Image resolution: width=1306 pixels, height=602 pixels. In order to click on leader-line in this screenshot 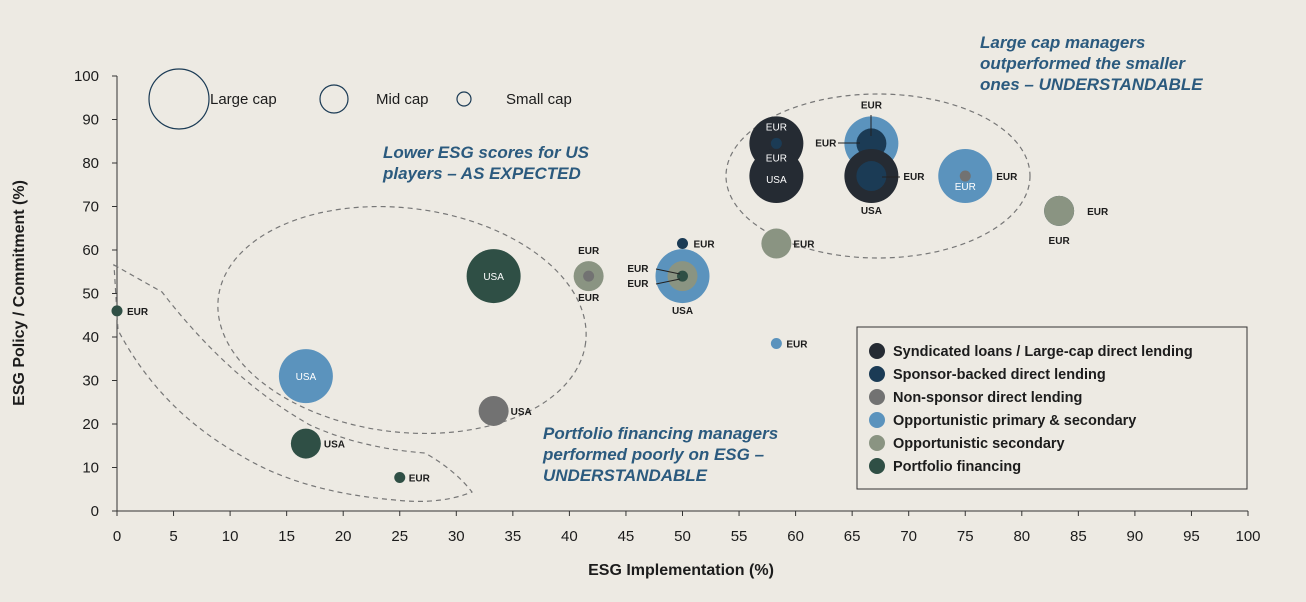, I will do `click(668, 271)`.